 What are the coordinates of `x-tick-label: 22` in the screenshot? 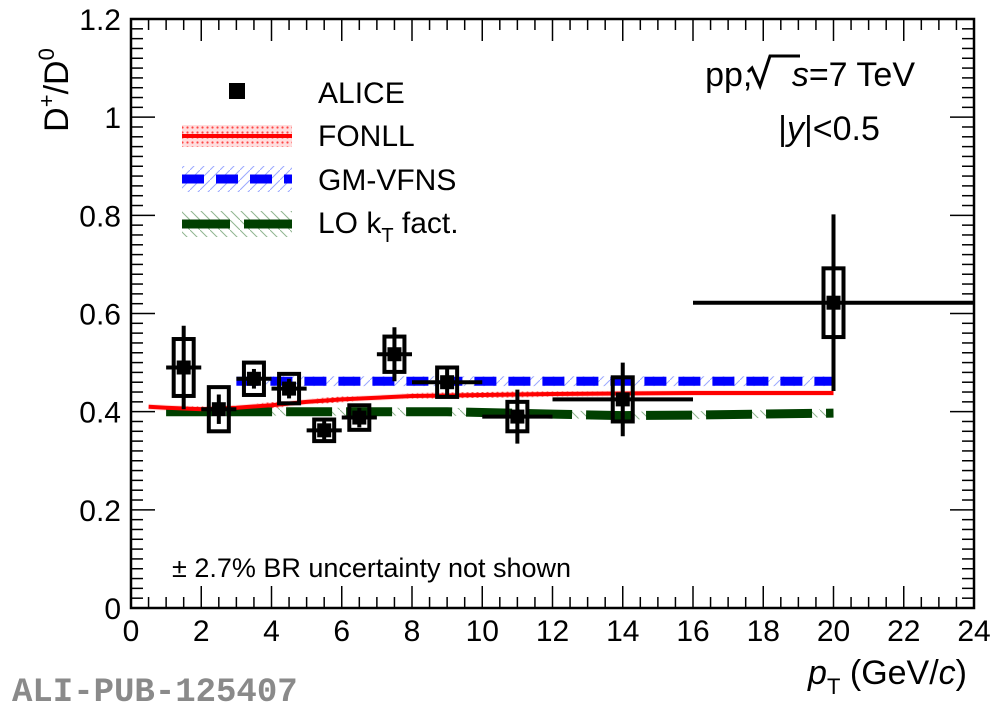 It's located at (903, 631).